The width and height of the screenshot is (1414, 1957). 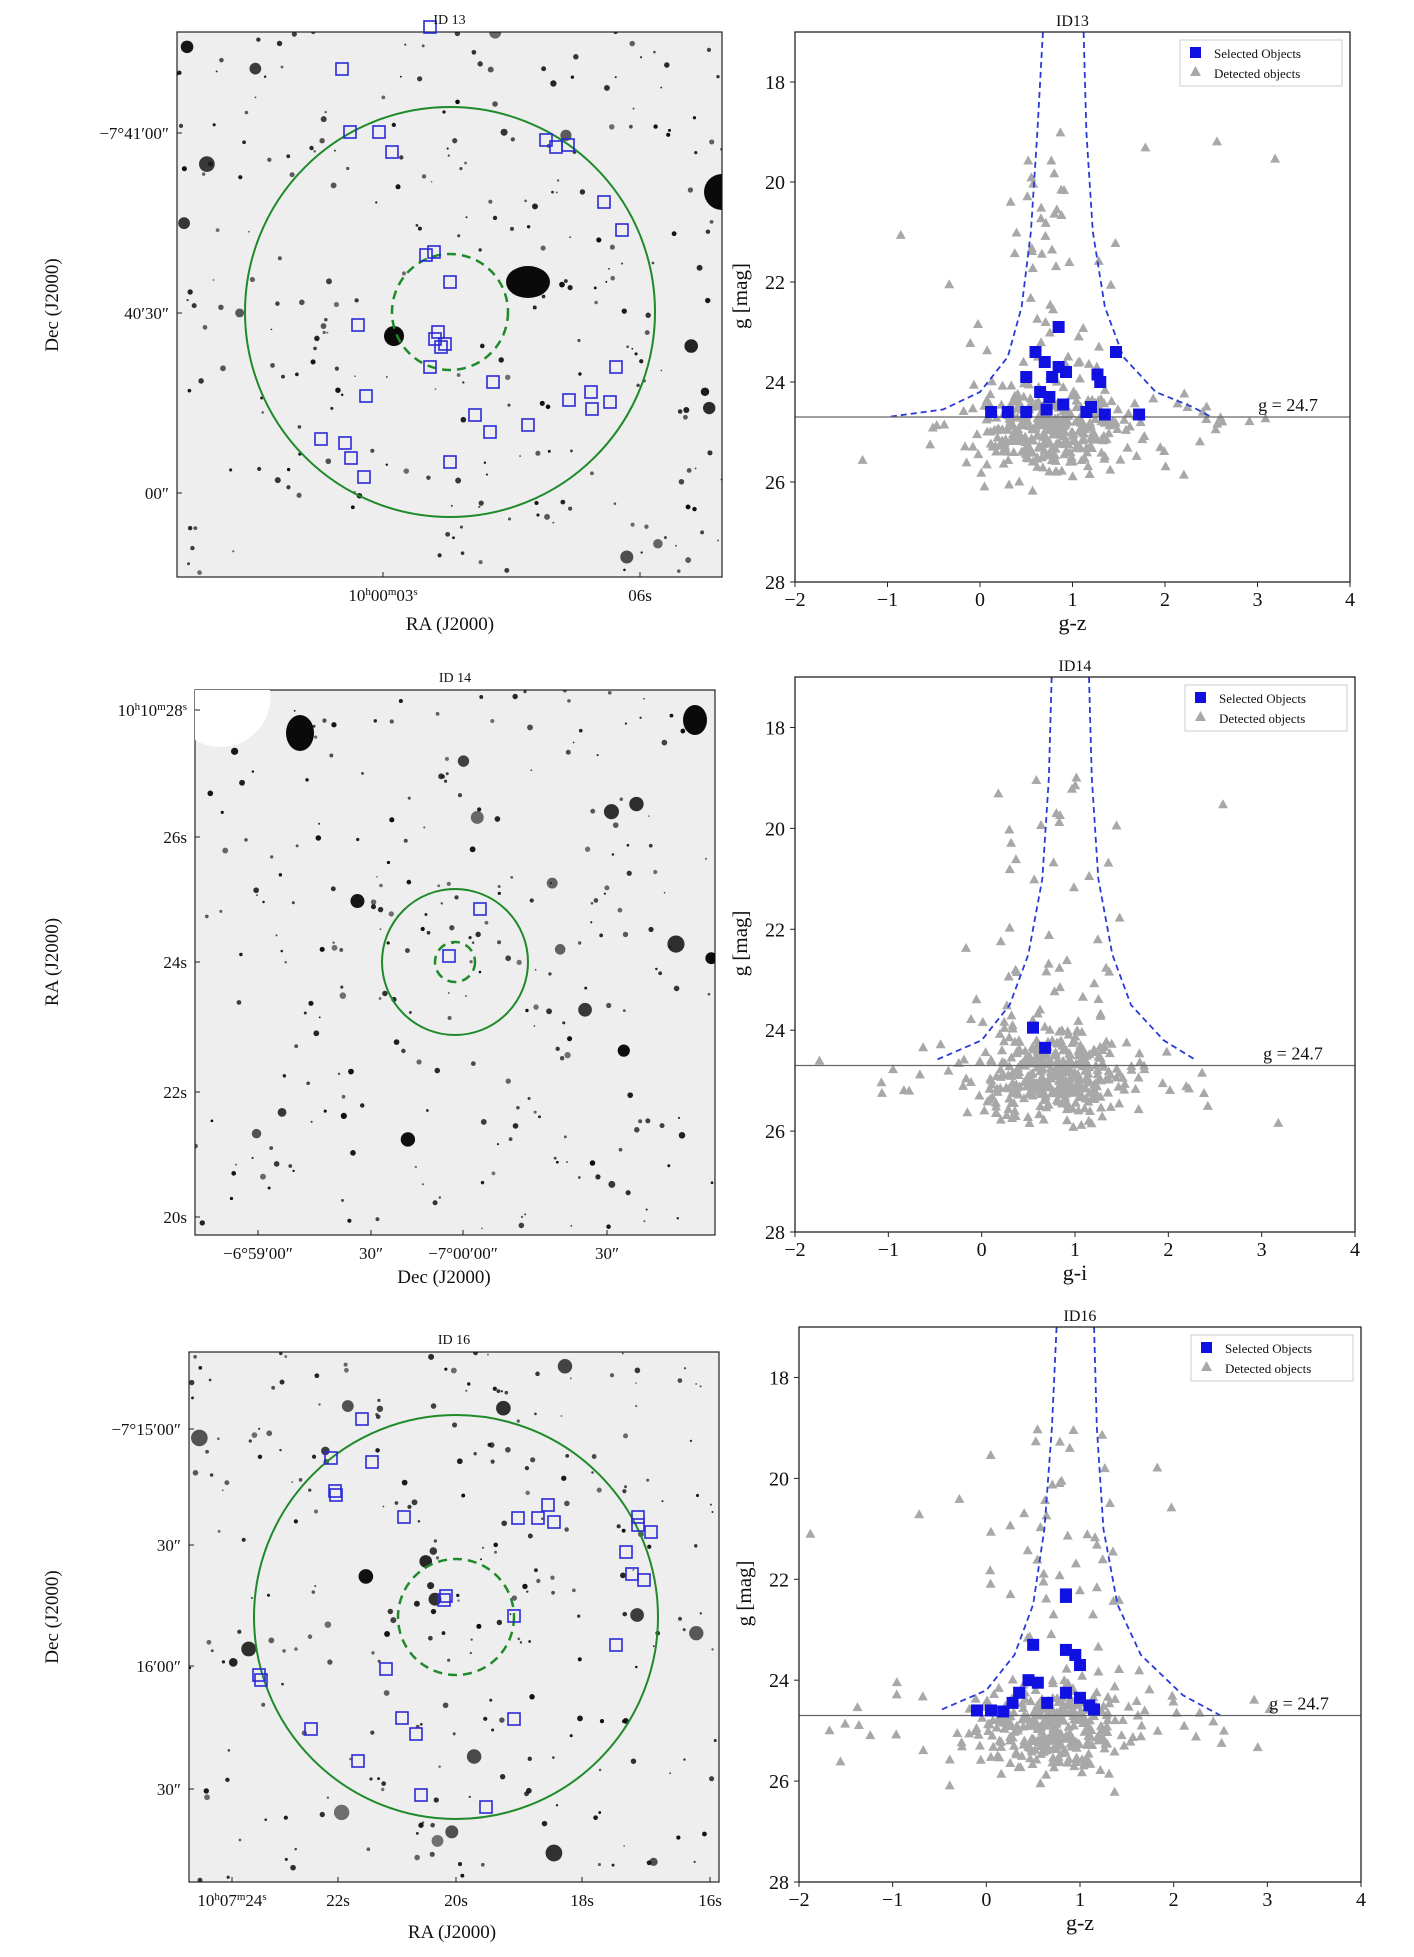 I want to click on outer-aperture-circle, so click(x=450, y=312).